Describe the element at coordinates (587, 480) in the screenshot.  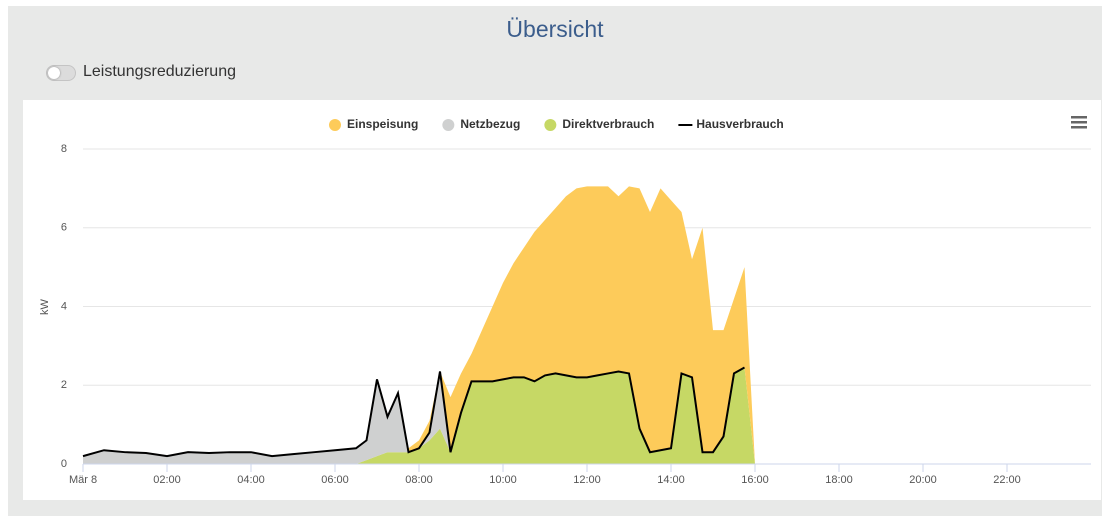
I see `x-tick-label: 12:00` at that location.